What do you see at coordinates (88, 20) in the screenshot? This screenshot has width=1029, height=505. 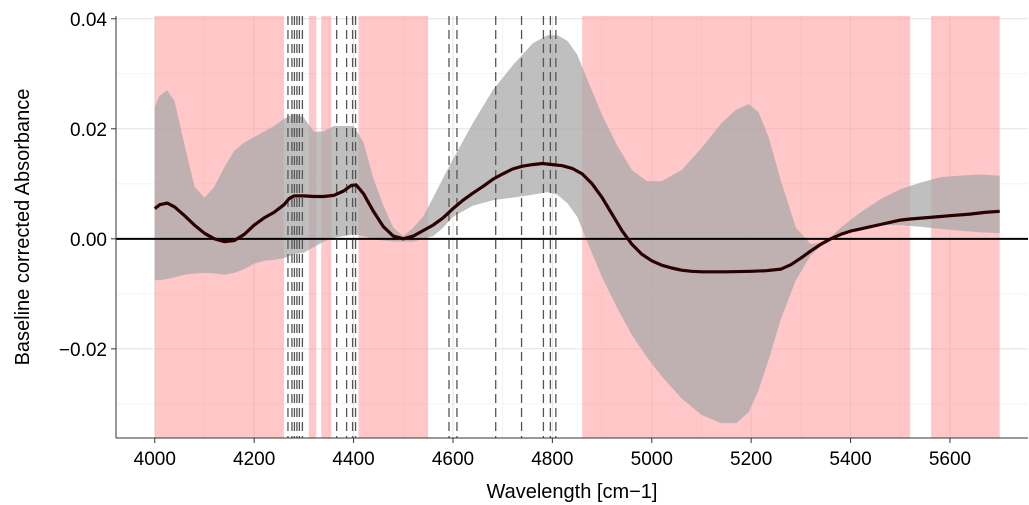 I see `y-tick-label: 0.04` at bounding box center [88, 20].